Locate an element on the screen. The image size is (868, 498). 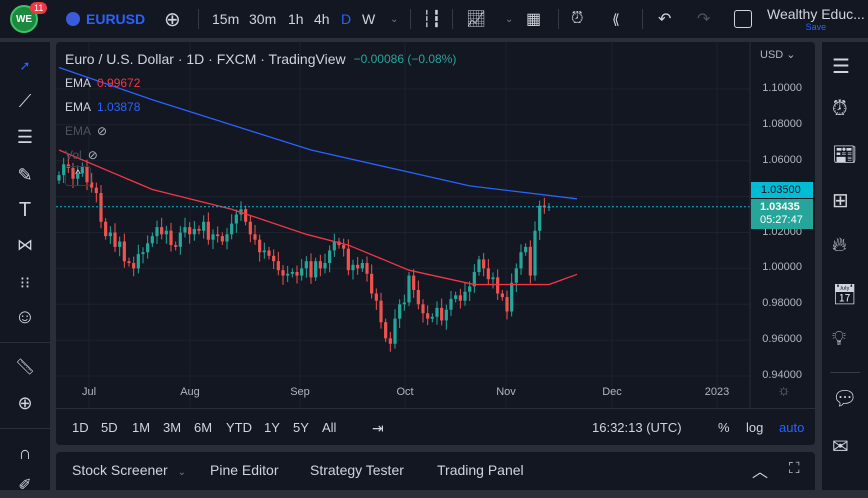
maximize-icon: ⛶ is located at coordinates (794, 468).